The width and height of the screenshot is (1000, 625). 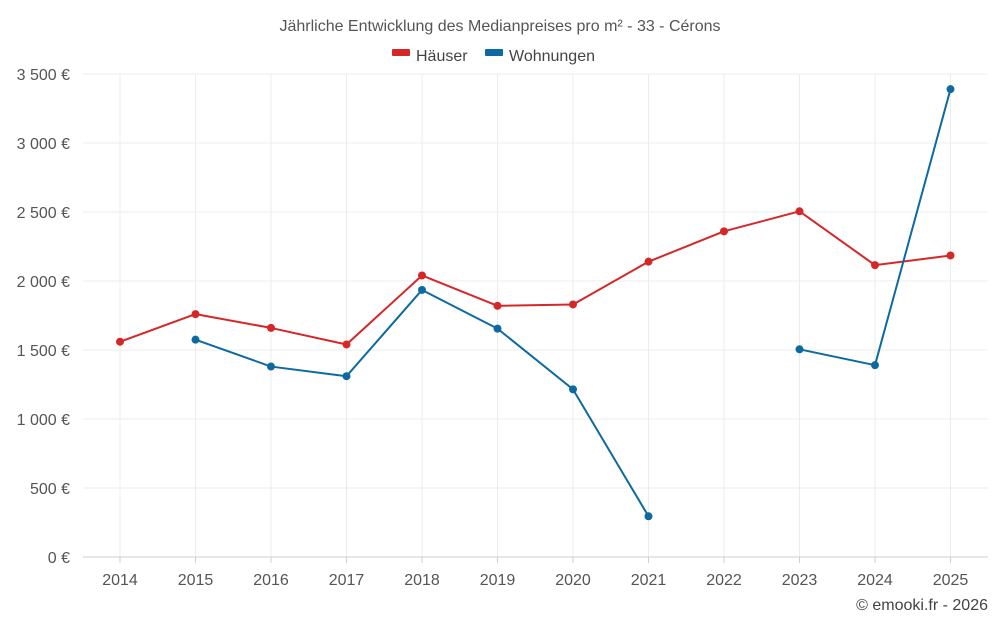 What do you see at coordinates (648, 261) in the screenshot?
I see `data-point-haeuser-2021` at bounding box center [648, 261].